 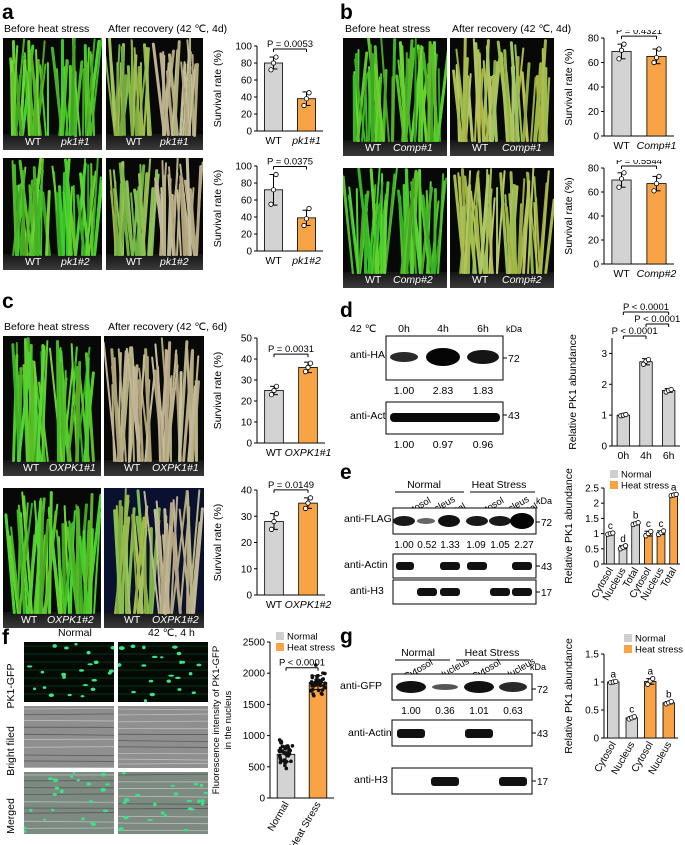 I want to click on y-tick-label: 30, so click(x=247, y=517).